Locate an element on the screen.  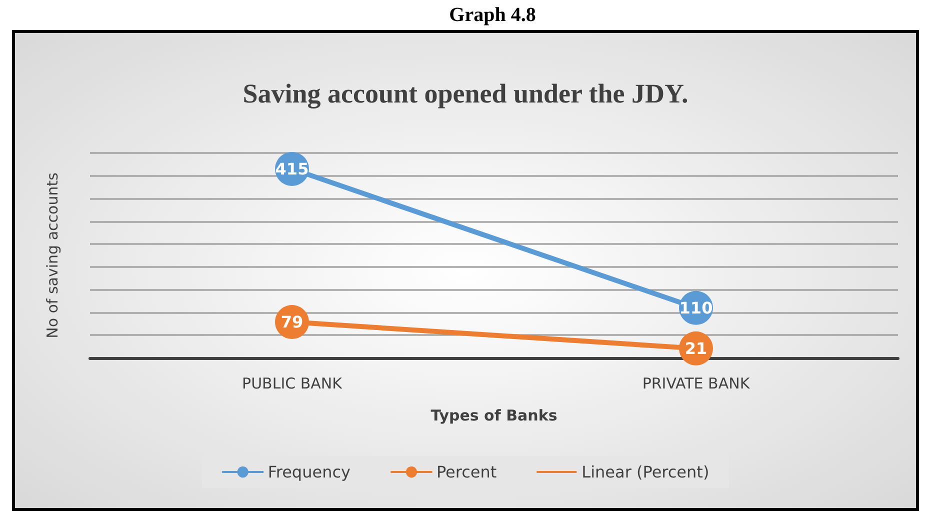
data-label: 110 is located at coordinates (696, 308).